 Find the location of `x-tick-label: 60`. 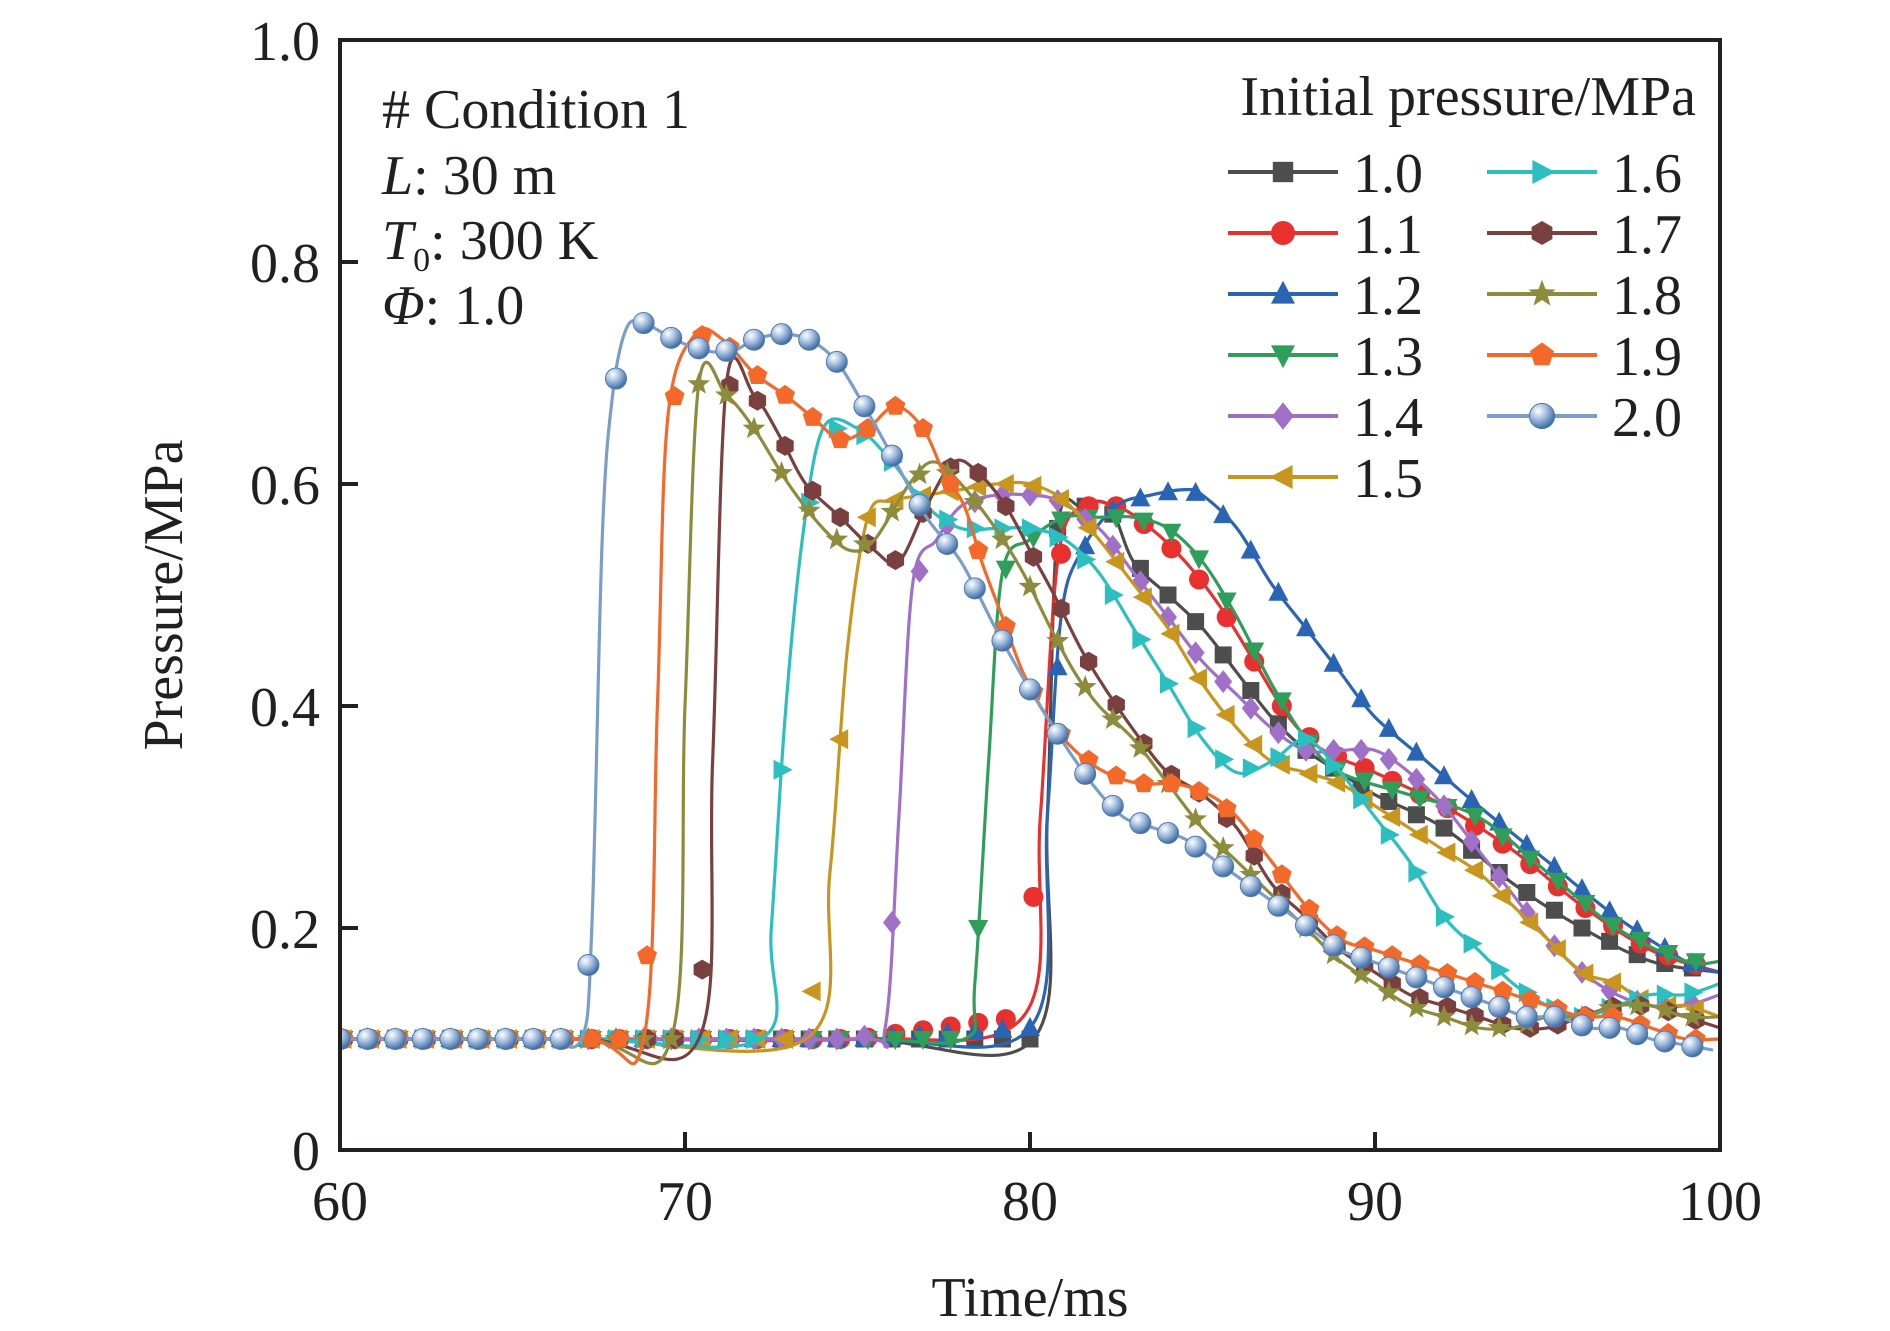

x-tick-label: 60 is located at coordinates (340, 1202).